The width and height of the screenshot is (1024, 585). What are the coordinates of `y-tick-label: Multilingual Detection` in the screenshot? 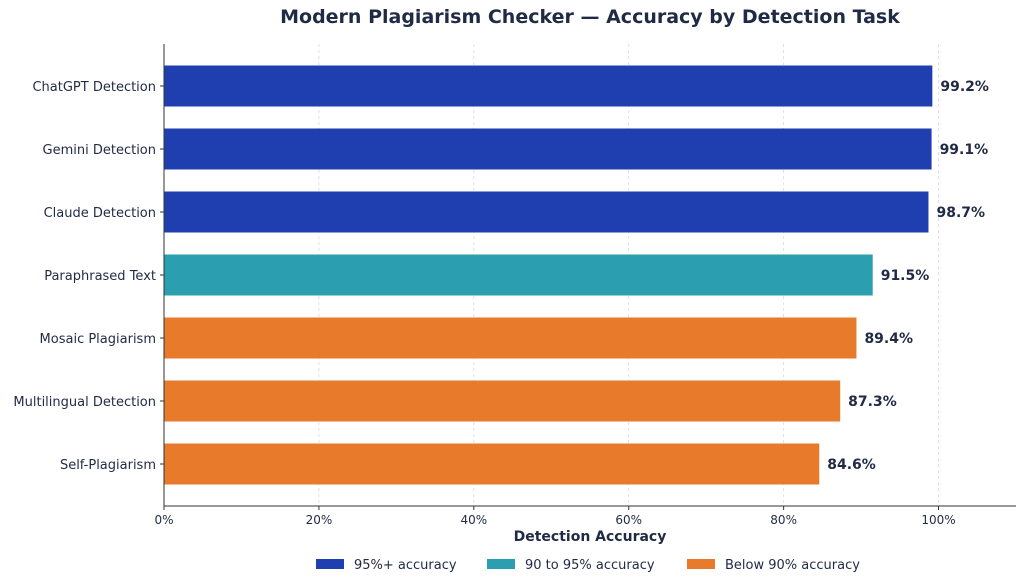 It's located at (84, 402).